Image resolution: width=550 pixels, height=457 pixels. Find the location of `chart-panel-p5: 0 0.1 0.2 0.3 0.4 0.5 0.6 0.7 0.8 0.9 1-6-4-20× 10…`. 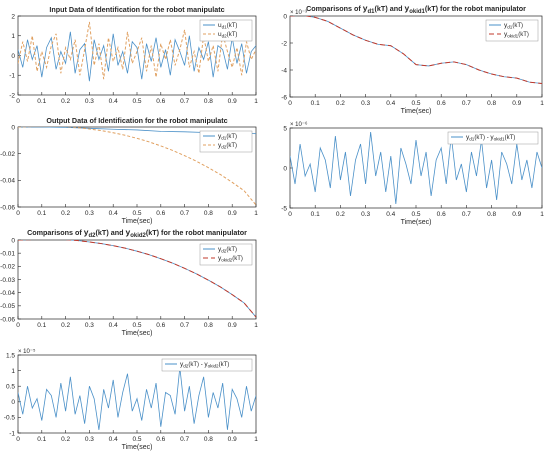

chart-panel-p5: 0 0.1 0.2 0.3 0.4 0.5 0.6 0.7 0.8 0.9 1-6-4-20× 10… is located at coordinates (412, 59).